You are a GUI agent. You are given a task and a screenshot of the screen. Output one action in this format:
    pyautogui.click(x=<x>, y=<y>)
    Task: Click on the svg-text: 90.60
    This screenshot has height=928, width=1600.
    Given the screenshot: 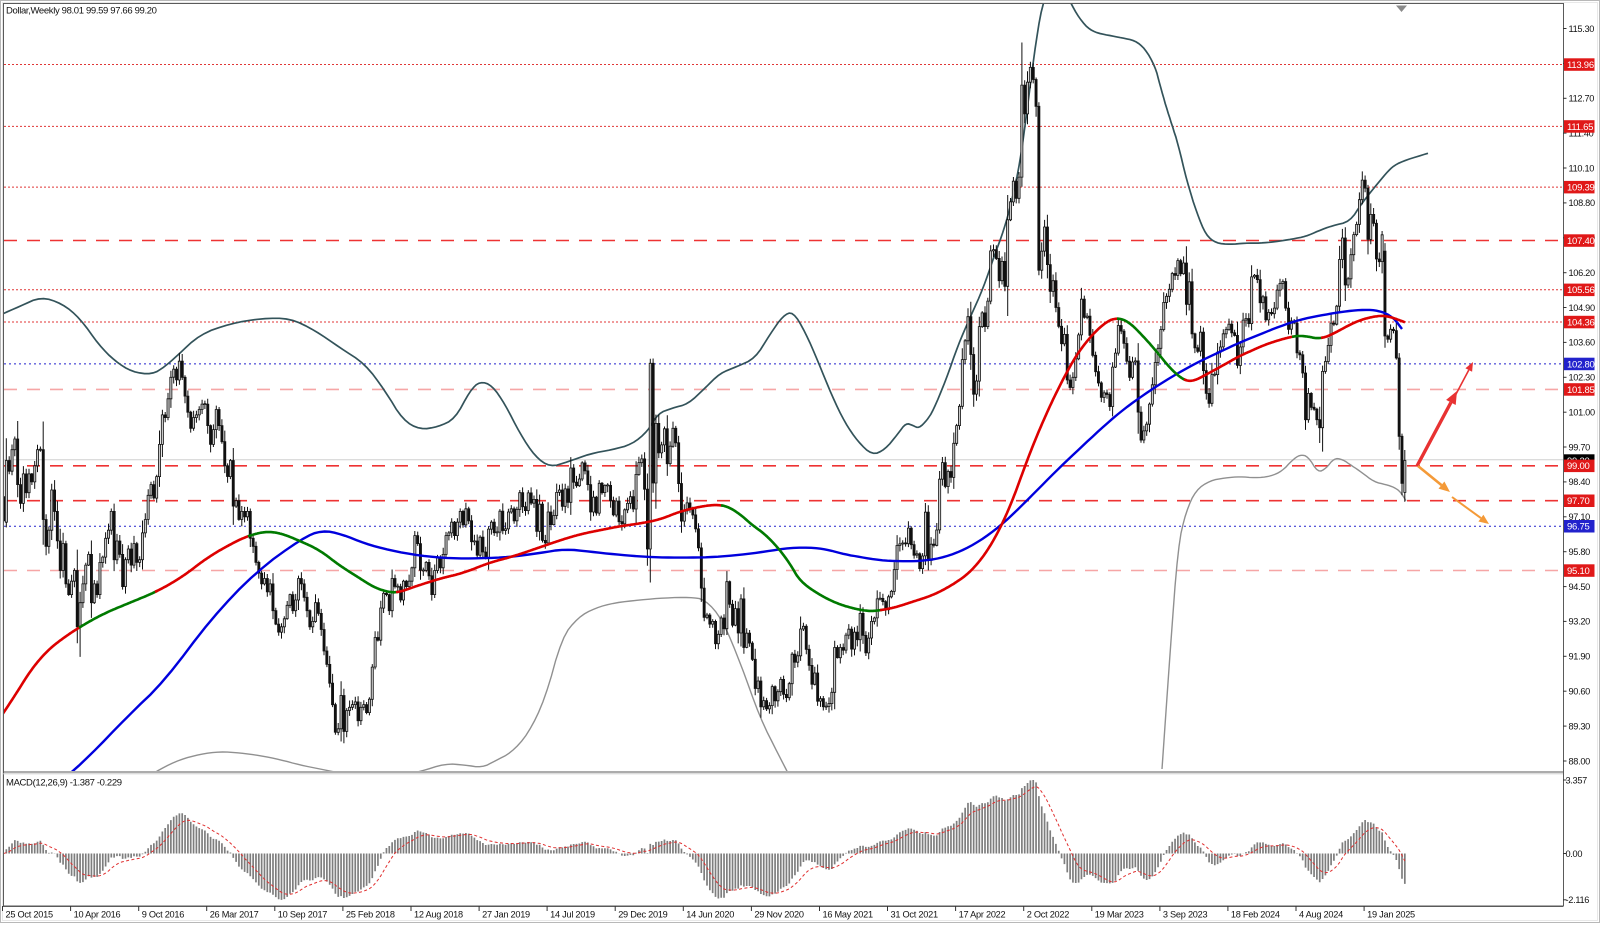 What is the action you would take?
    pyautogui.click(x=1580, y=692)
    